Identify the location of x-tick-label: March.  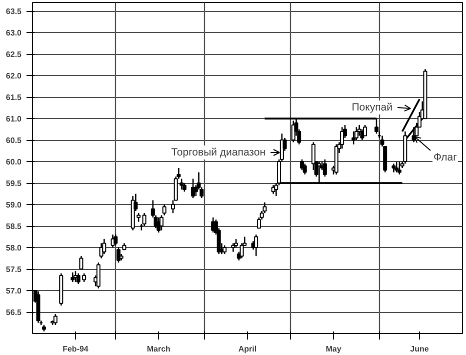
(158, 349).